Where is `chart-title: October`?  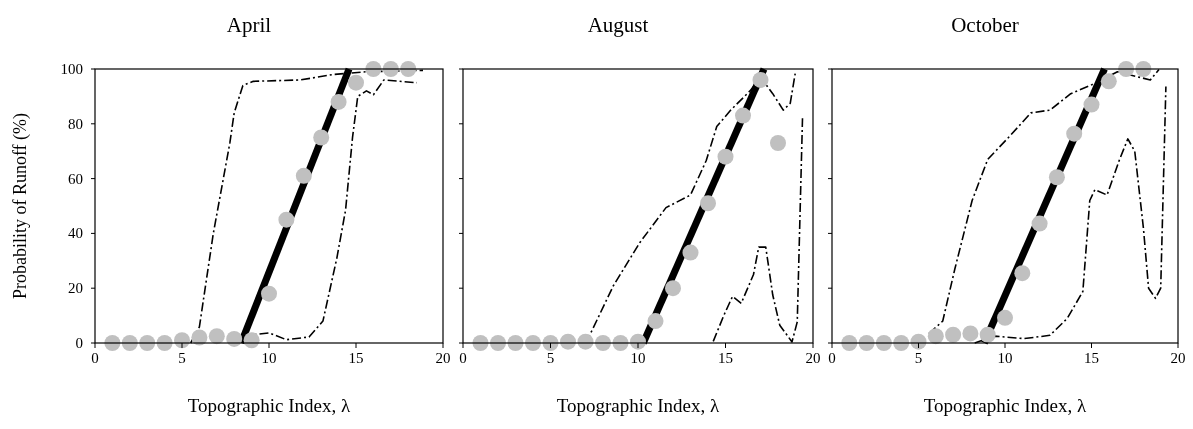
chart-title: October is located at coordinates (985, 25).